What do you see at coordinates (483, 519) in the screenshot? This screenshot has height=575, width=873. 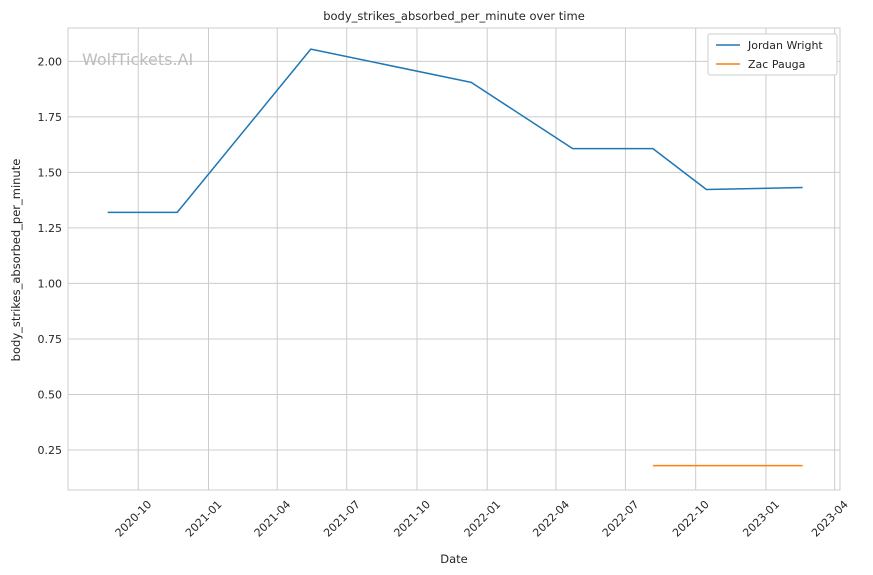 I see `x-tick-label: 2022-01` at bounding box center [483, 519].